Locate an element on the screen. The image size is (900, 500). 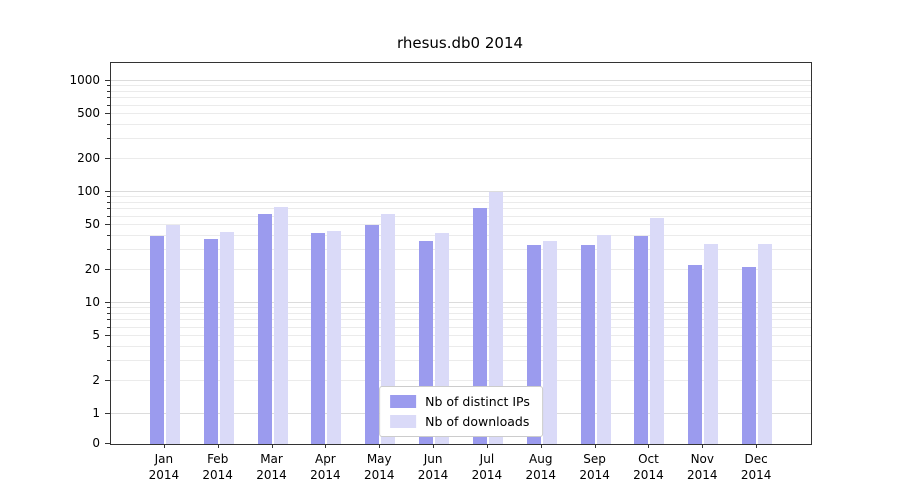
bar-downloads-mar is located at coordinates (280, 325).